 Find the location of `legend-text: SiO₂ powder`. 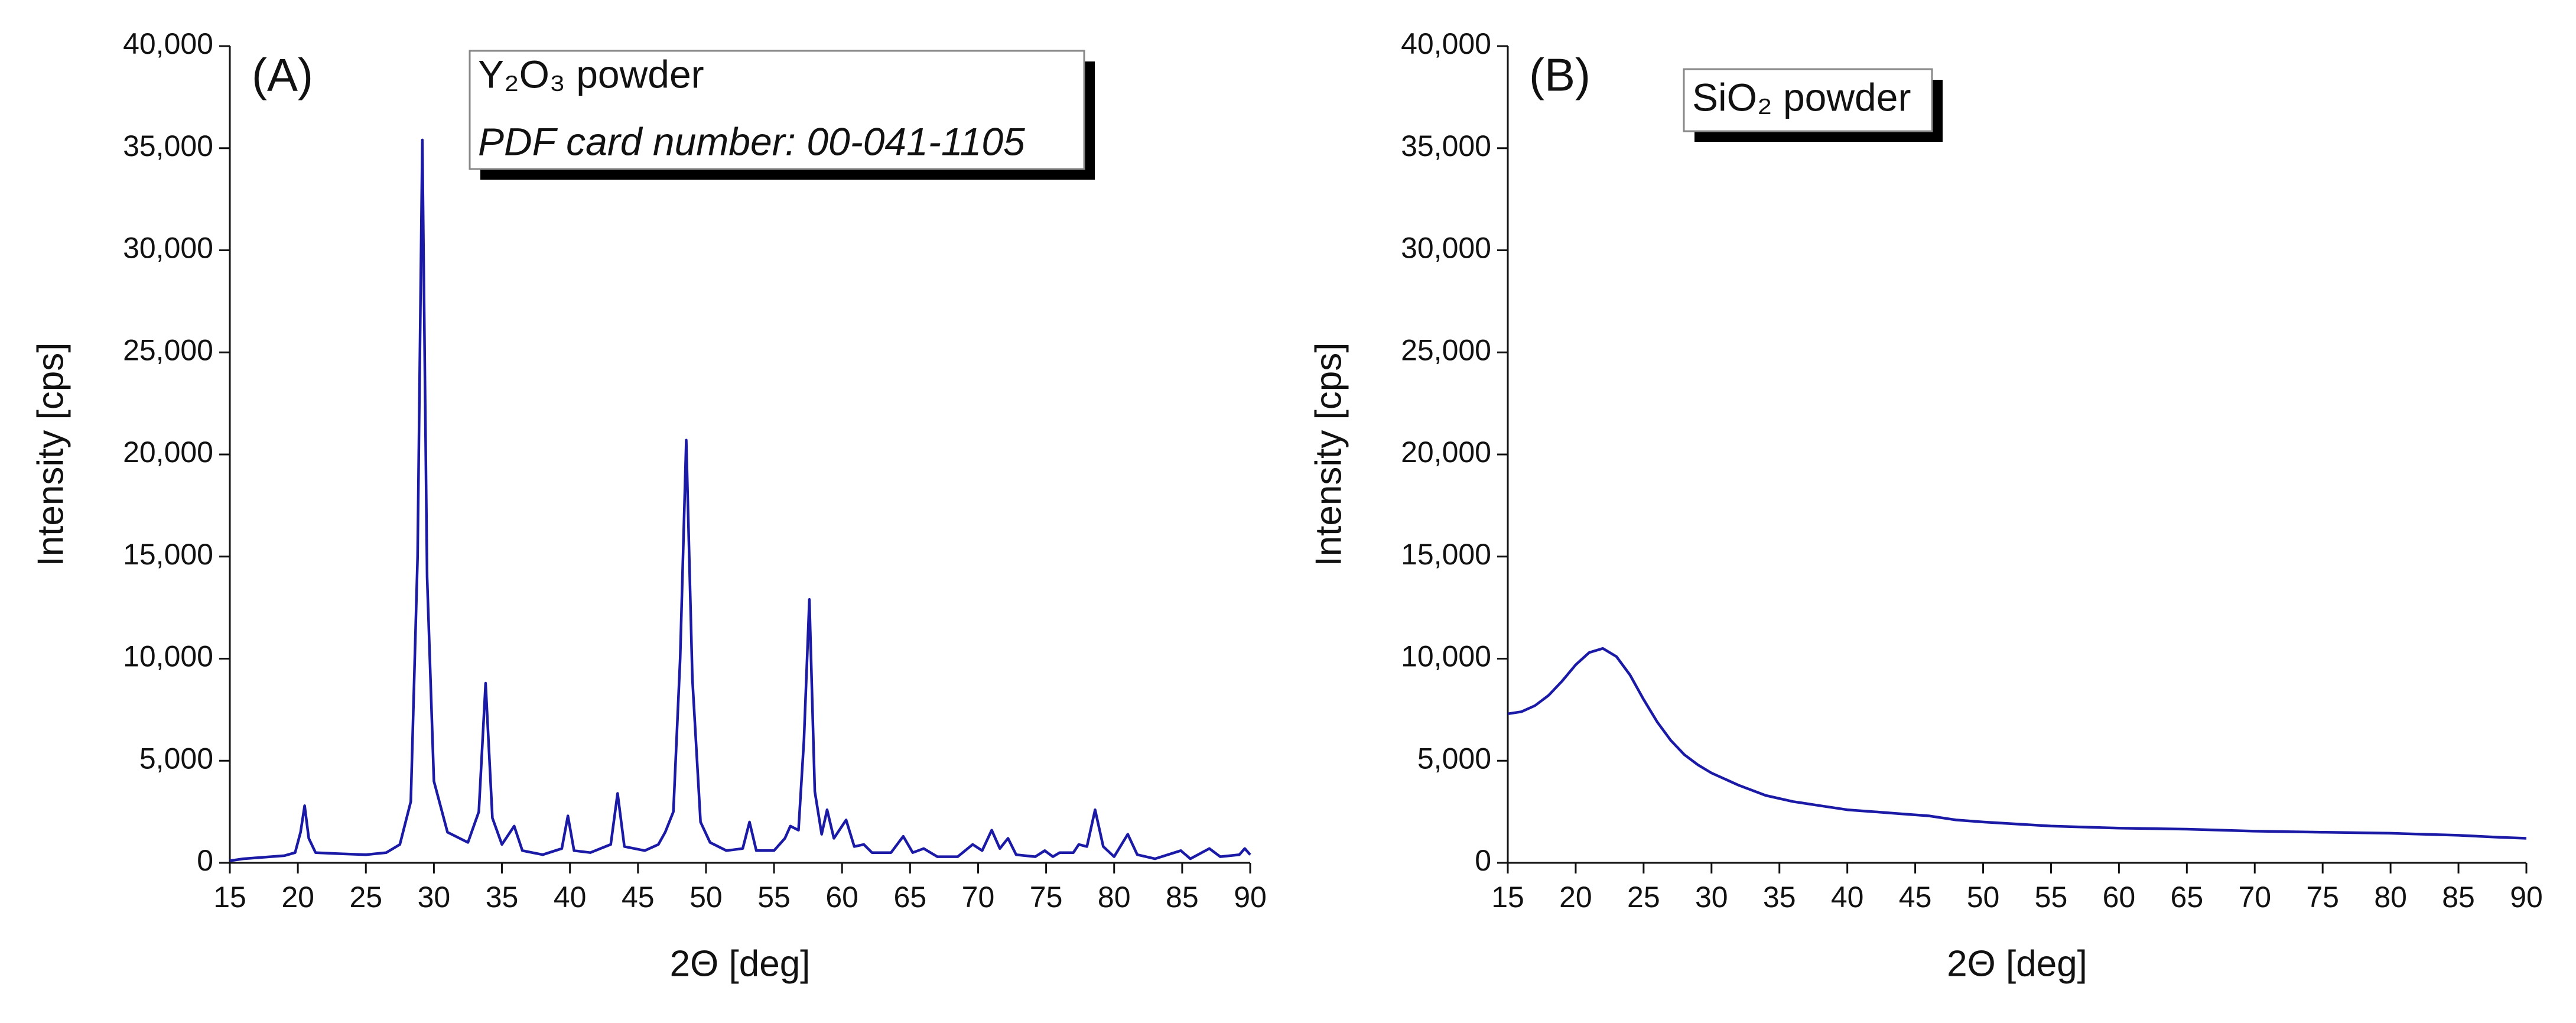

legend-text: SiO₂ powder is located at coordinates (1802, 97).